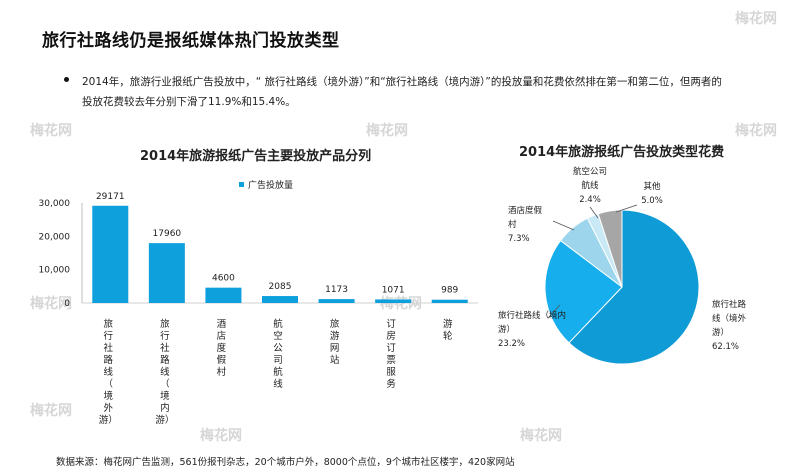 Image resolution: width=800 pixels, height=472 pixels. I want to click on bar-value-label: 4600, so click(223, 279).